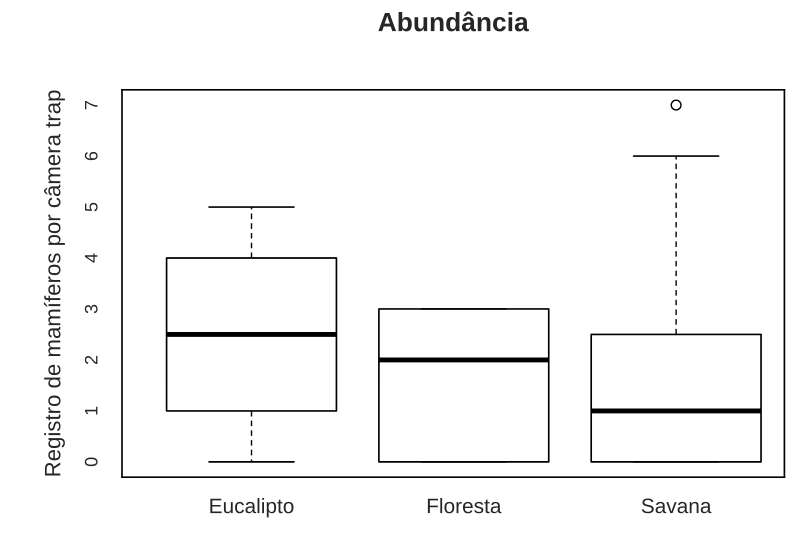  Describe the element at coordinates (54, 283) in the screenshot. I see `y-axis-title: Registro de mamíferos por câmera trap` at that location.